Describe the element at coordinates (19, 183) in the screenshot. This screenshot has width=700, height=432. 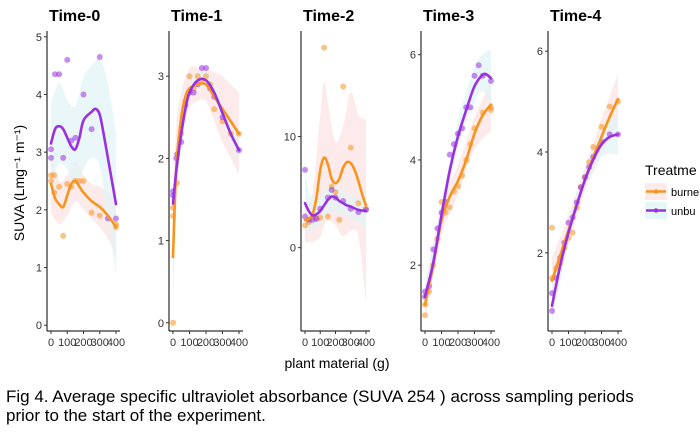
I see `y-axis-label: SUVA (Lmg⁻¹ m⁻¹)` at that location.